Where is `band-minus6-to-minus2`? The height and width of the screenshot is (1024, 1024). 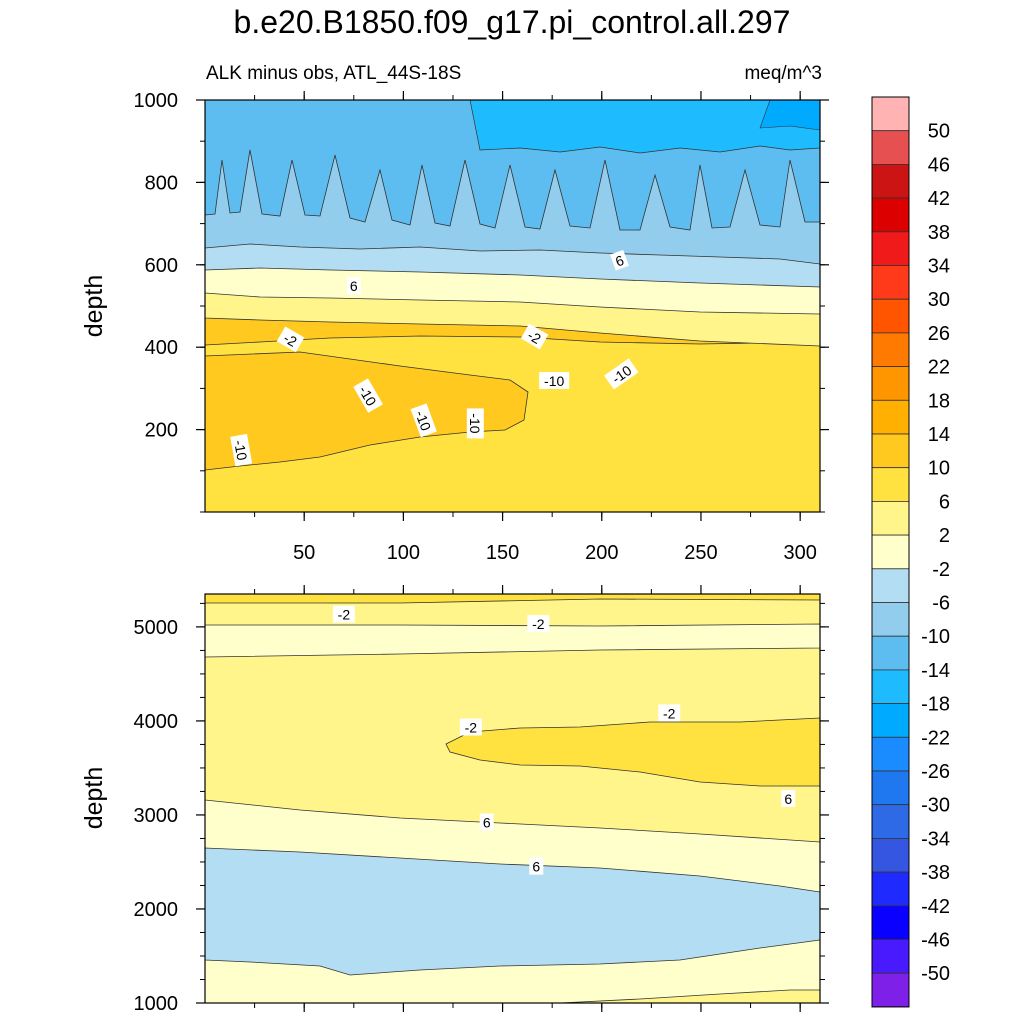 band-minus6-to-minus2 is located at coordinates (512, 911).